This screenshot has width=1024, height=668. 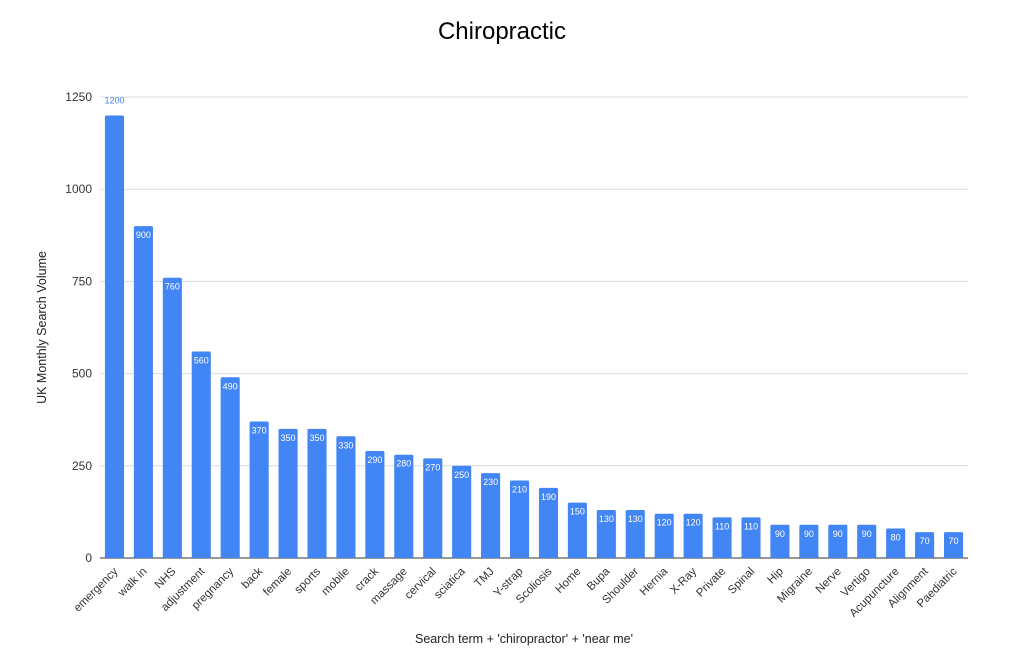 I want to click on data-label: 270, so click(x=432, y=467).